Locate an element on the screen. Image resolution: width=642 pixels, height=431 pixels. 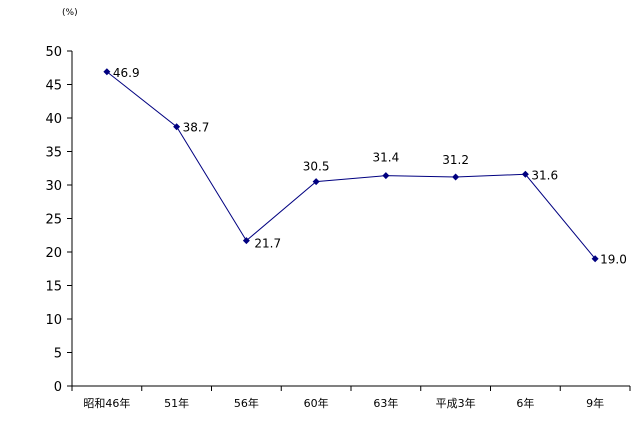
y-axis-unit-label: (%) is located at coordinates (70, 13).